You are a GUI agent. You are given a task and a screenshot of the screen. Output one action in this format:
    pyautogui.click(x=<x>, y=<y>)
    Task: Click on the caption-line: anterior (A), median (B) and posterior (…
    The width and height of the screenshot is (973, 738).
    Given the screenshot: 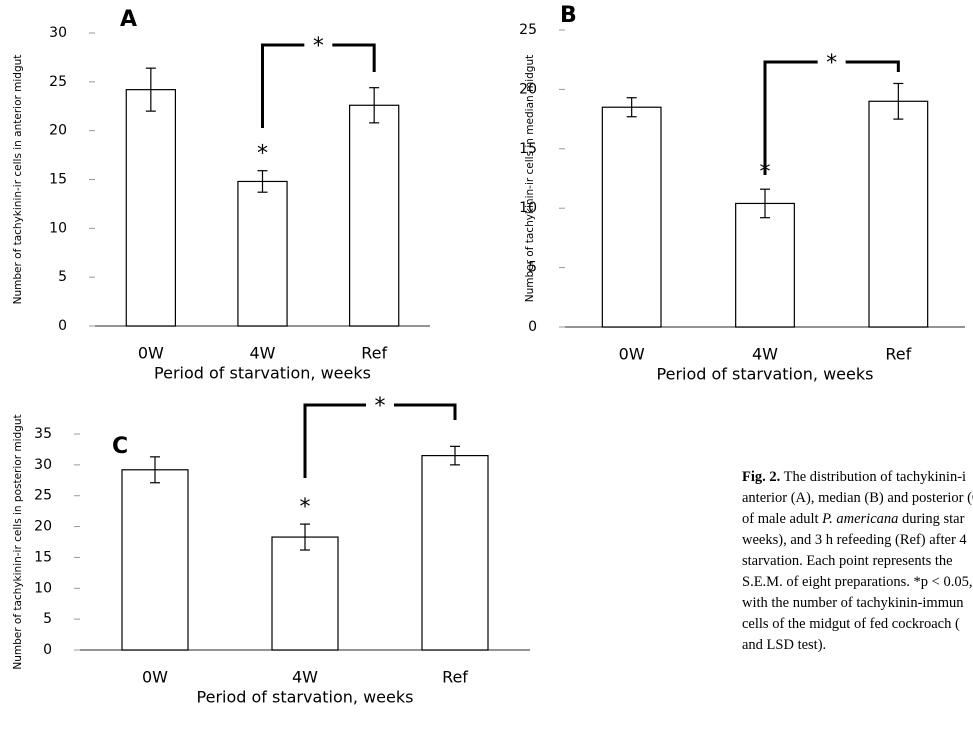 What is the action you would take?
    pyautogui.click(x=857, y=498)
    